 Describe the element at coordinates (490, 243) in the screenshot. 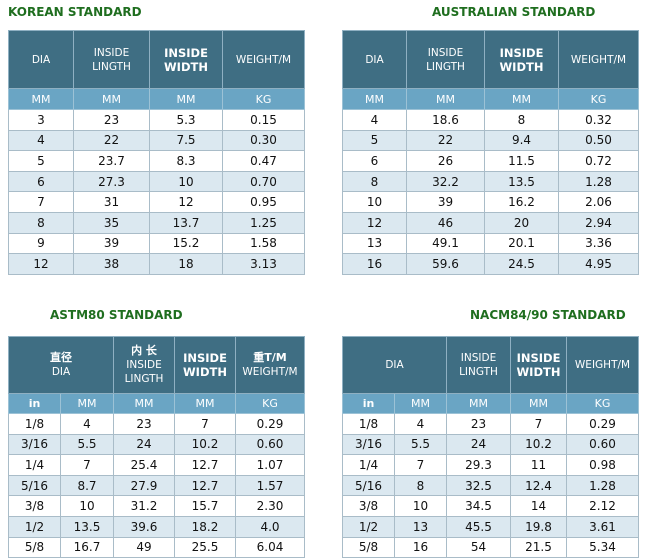

I see `table-row: 13 49.1 20.1 3.36` at that location.